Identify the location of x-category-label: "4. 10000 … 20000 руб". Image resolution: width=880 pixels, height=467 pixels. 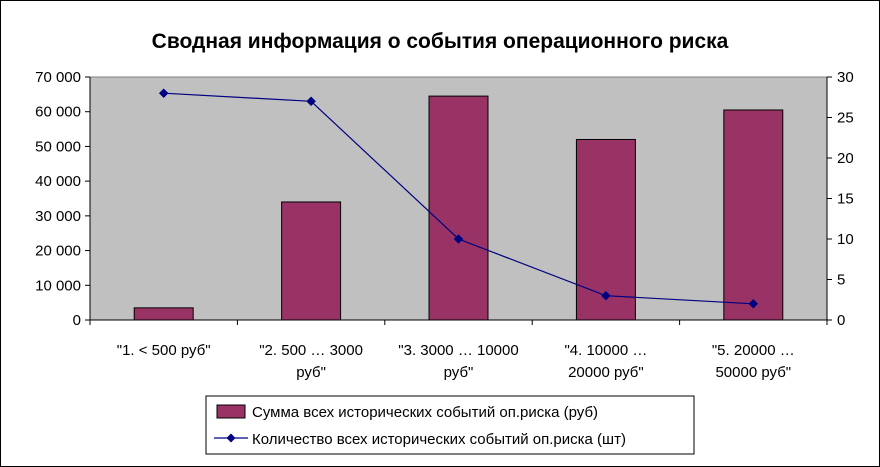
(605, 361).